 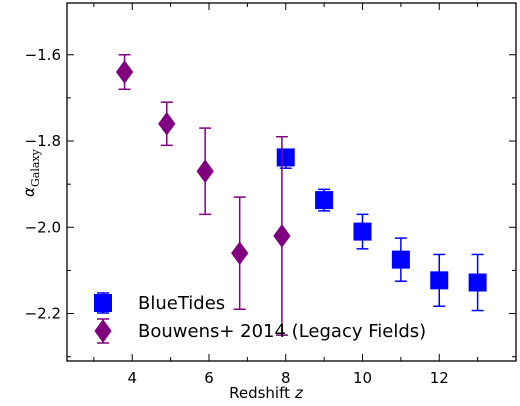 I want to click on y-axis-label: α Galaxy, so click(x=31, y=172).